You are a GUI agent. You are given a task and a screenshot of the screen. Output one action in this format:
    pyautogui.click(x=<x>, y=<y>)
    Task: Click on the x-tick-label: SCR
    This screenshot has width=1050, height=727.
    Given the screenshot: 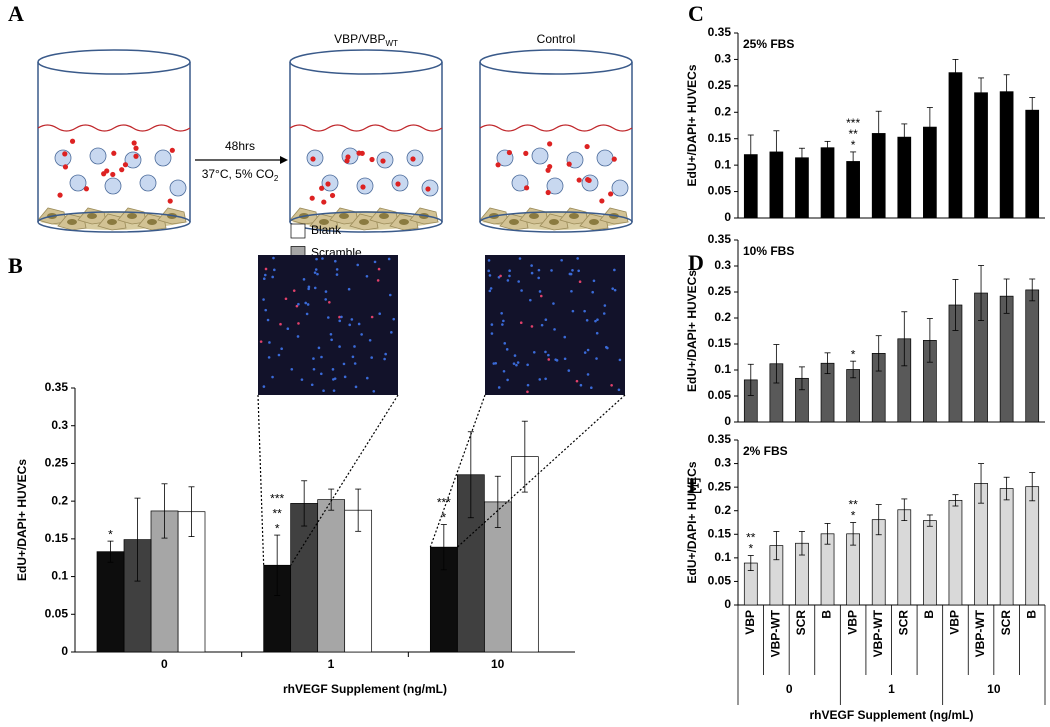 What is the action you would take?
    pyautogui.click(x=1006, y=623)
    